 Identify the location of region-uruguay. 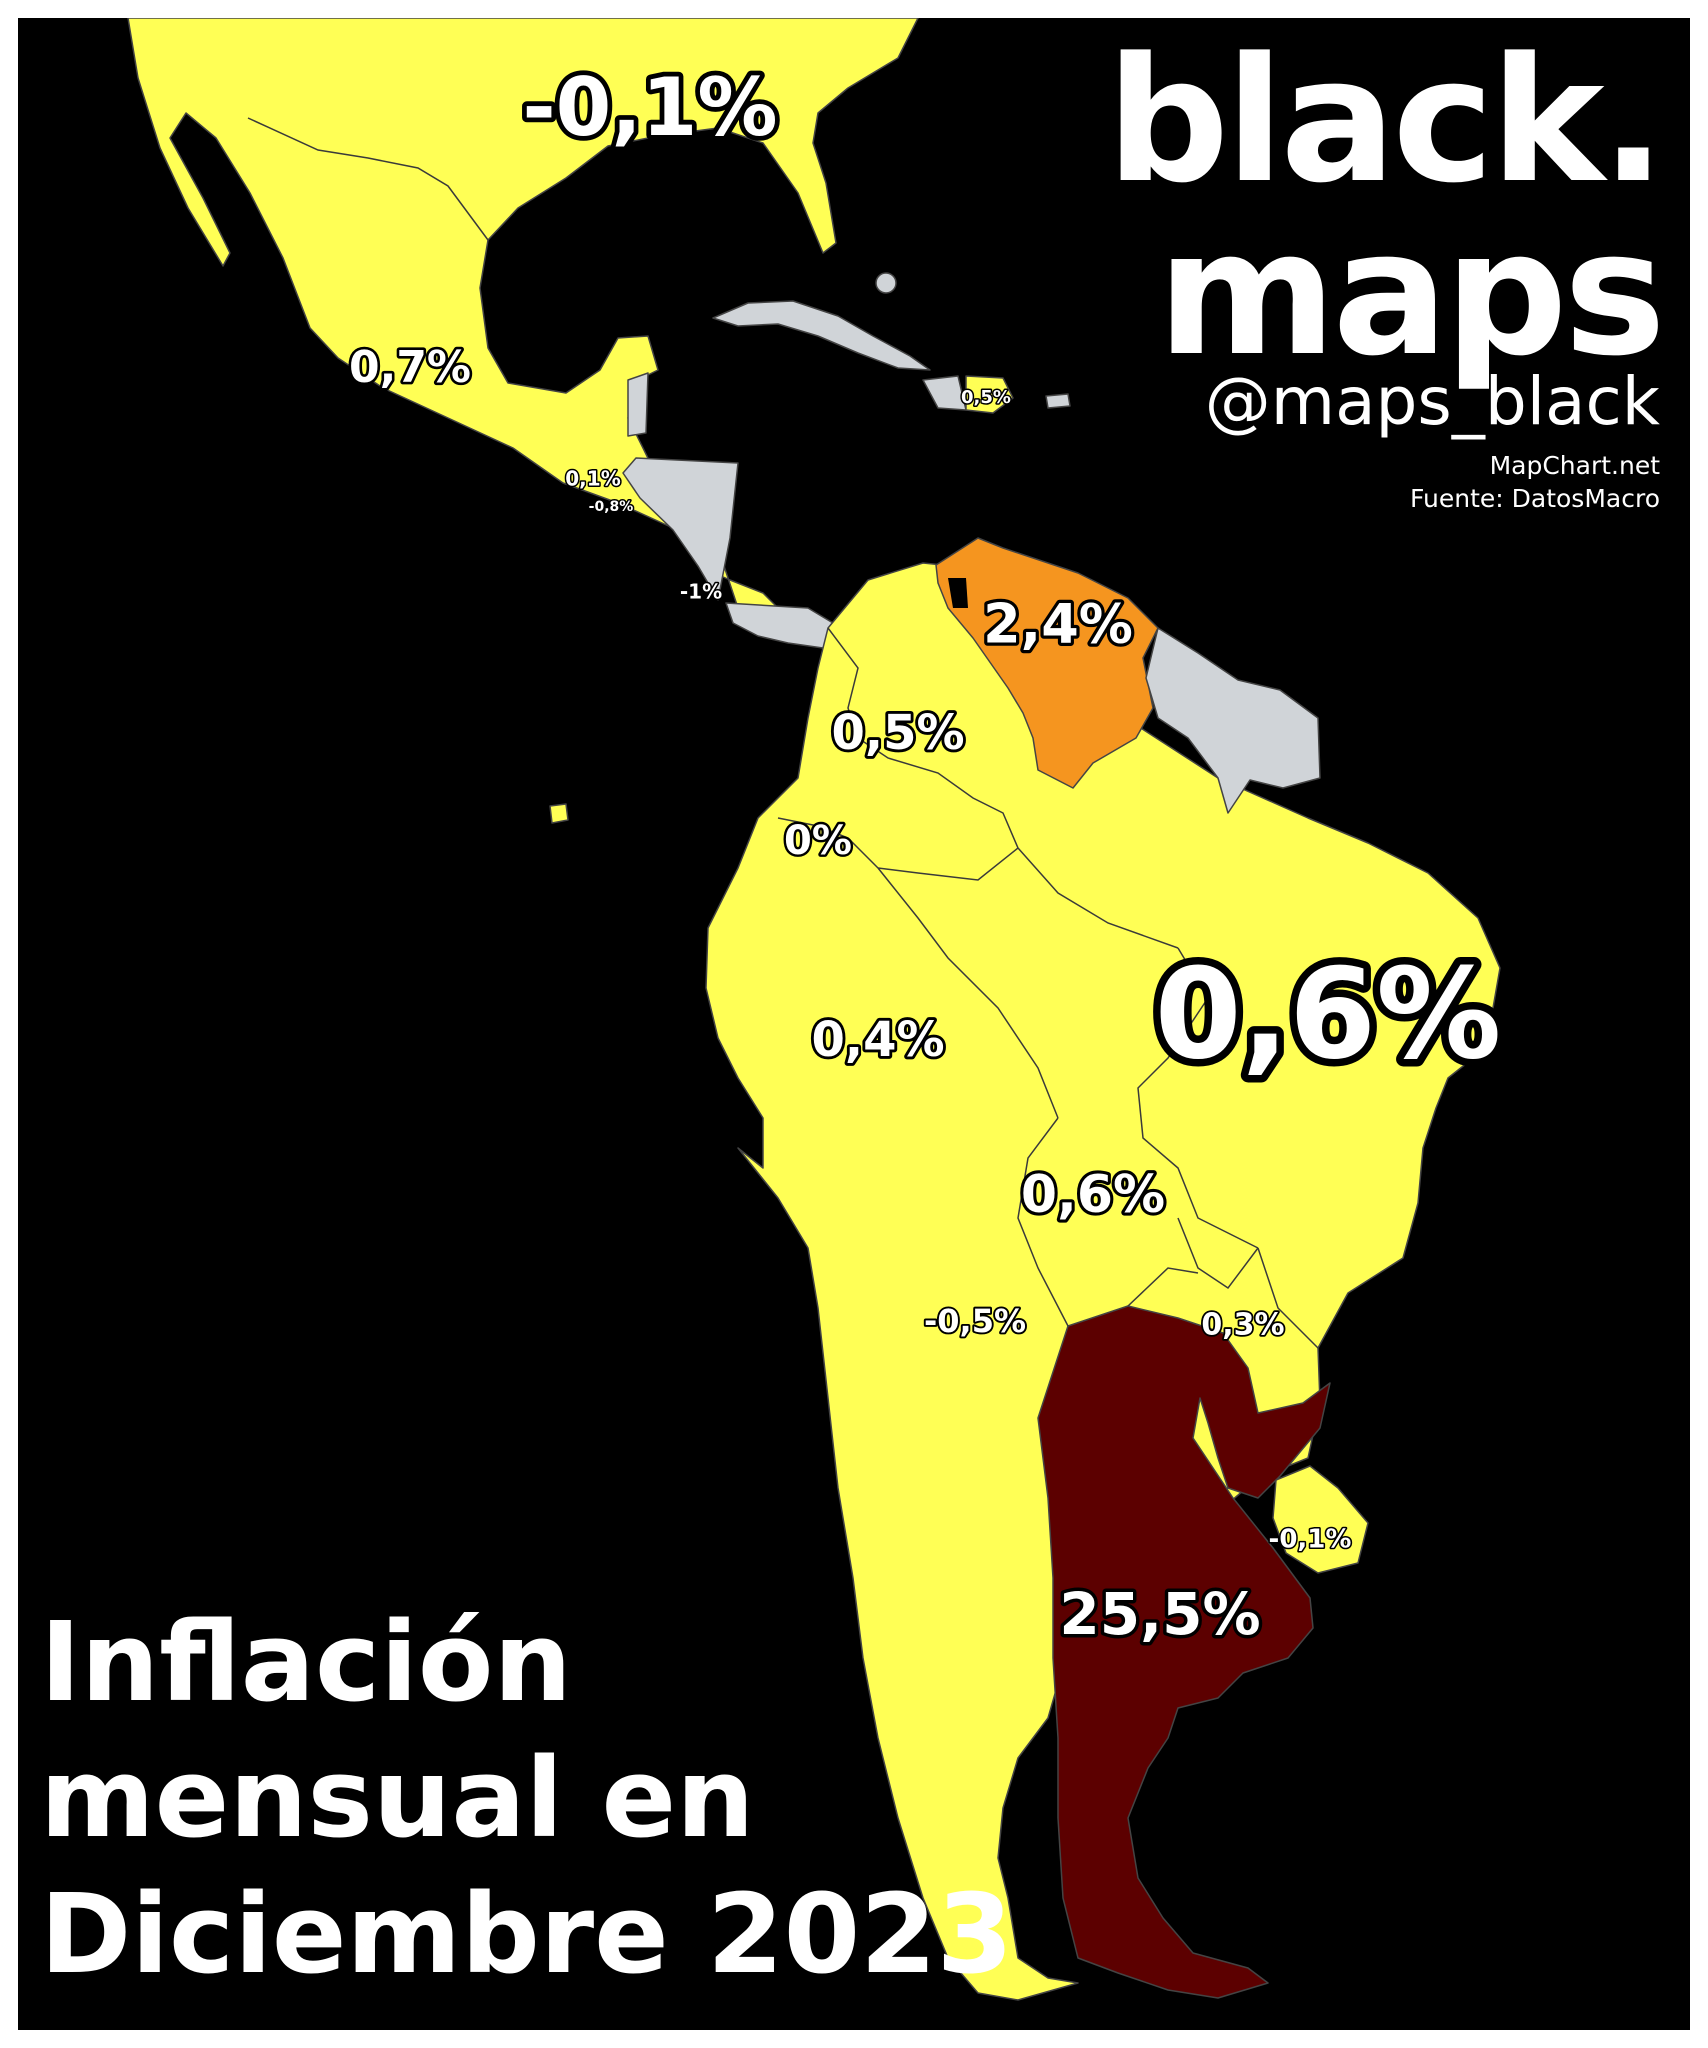
(1320, 1519).